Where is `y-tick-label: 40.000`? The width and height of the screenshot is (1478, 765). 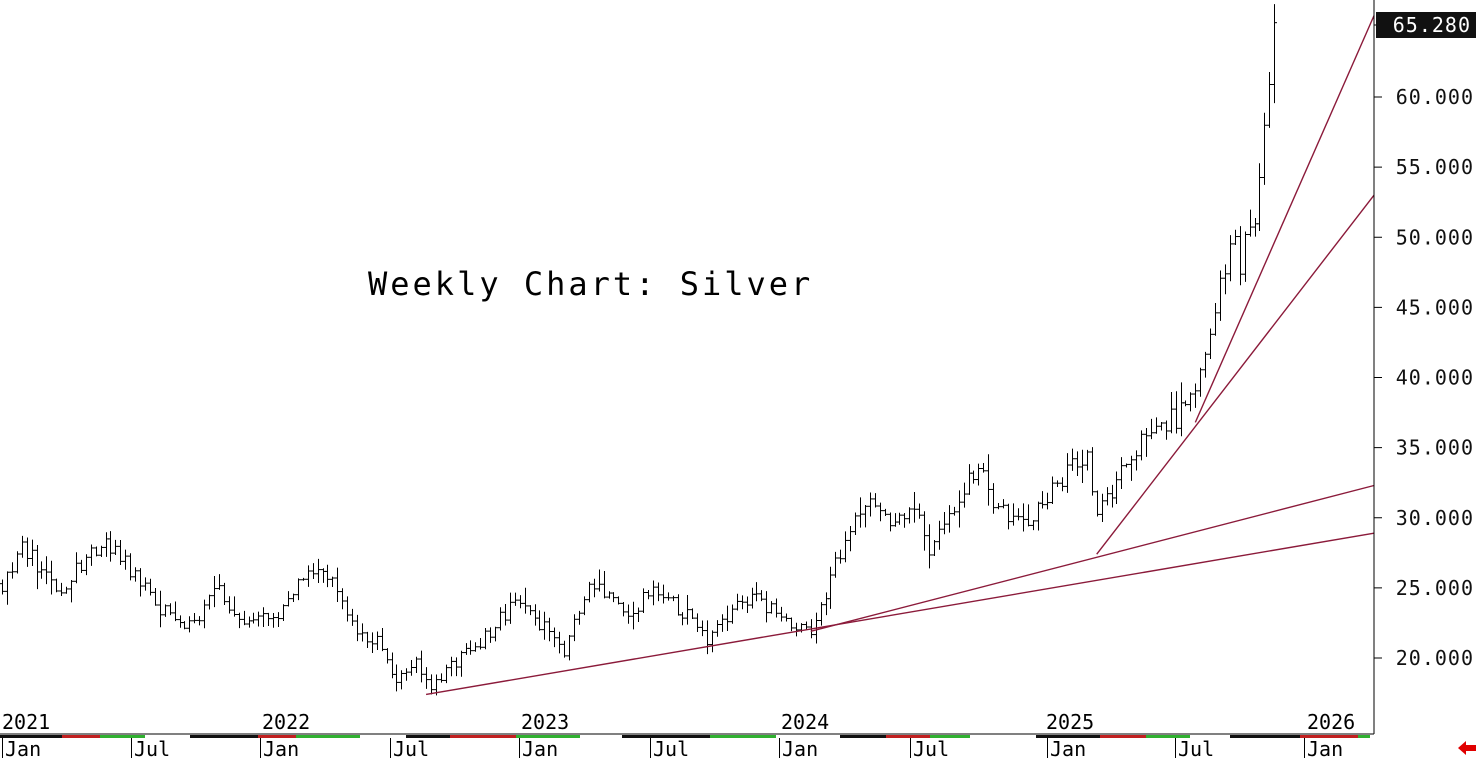
y-tick-label: 40.000 is located at coordinates (1435, 378).